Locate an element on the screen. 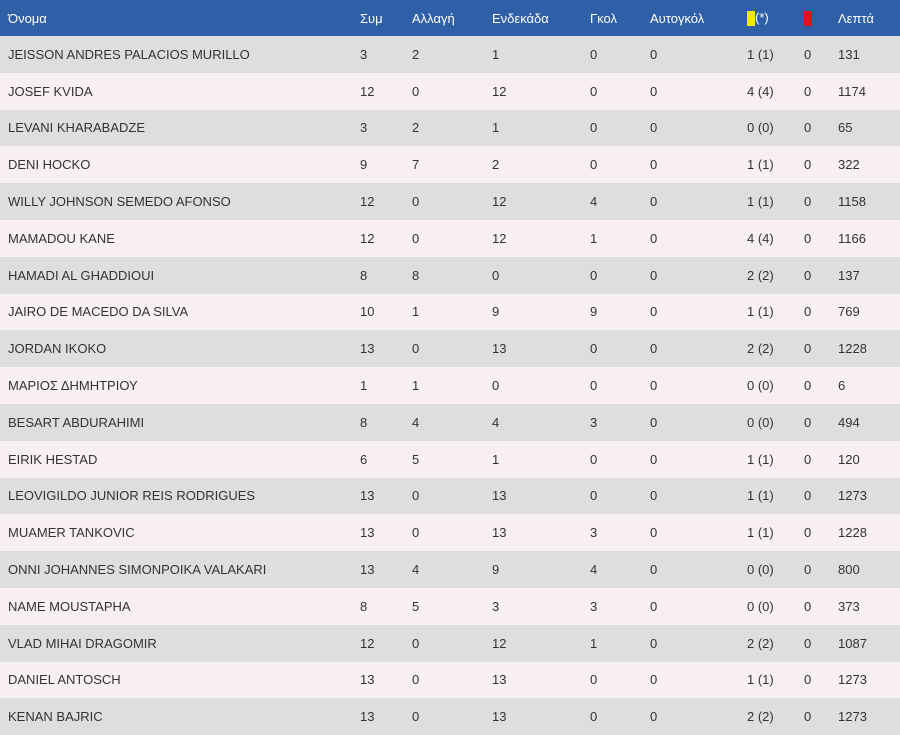 The height and width of the screenshot is (735, 900). cell-yellow-cards: 1 (1) is located at coordinates (760, 165).